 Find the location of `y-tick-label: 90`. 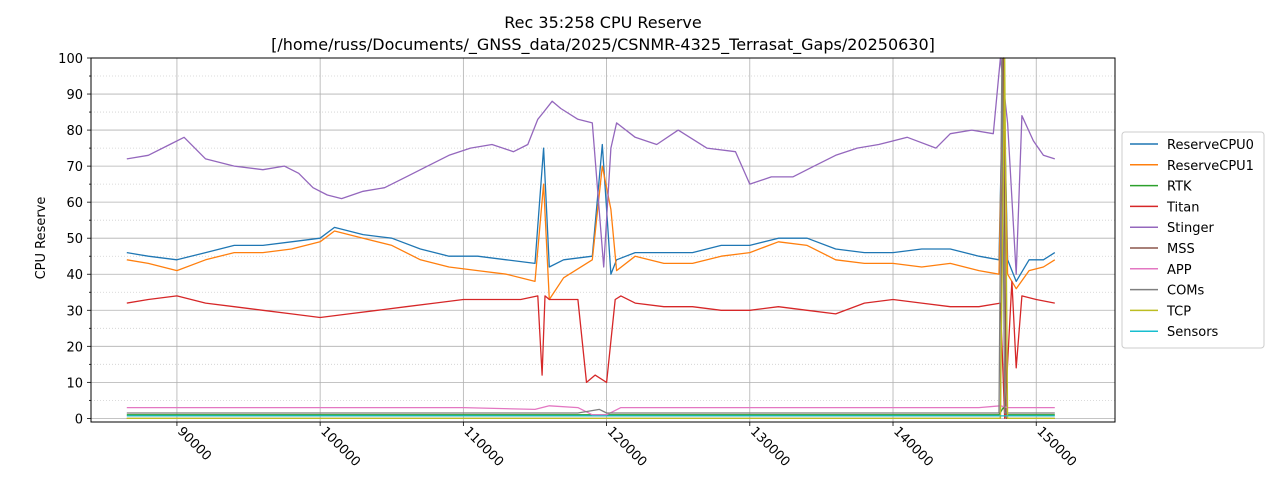

y-tick-label: 90 is located at coordinates (74, 95).